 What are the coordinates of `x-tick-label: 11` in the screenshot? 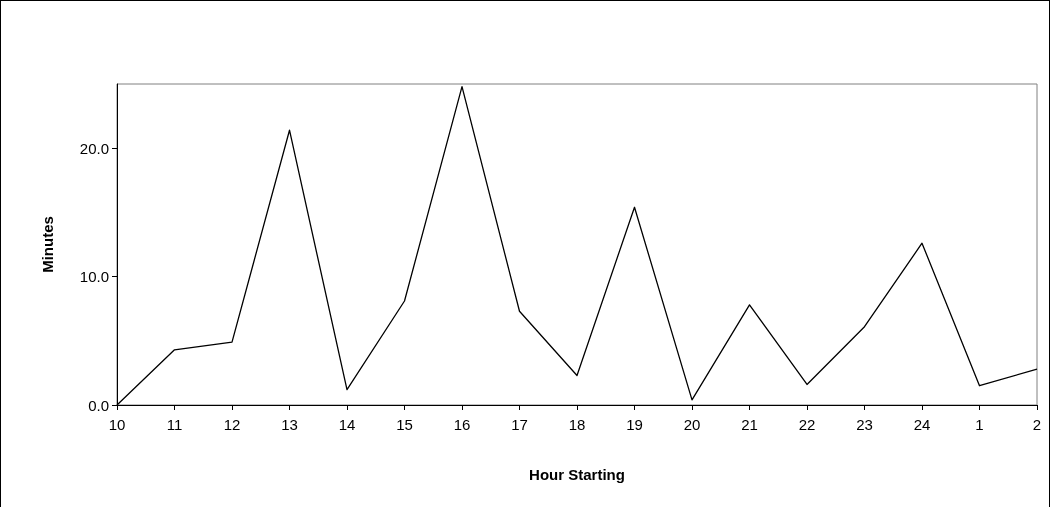 It's located at (174, 424).